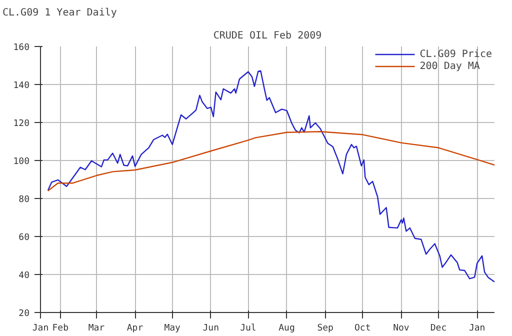 This screenshot has width=512, height=336. I want to click on x-tick-label: Apr, so click(135, 329).